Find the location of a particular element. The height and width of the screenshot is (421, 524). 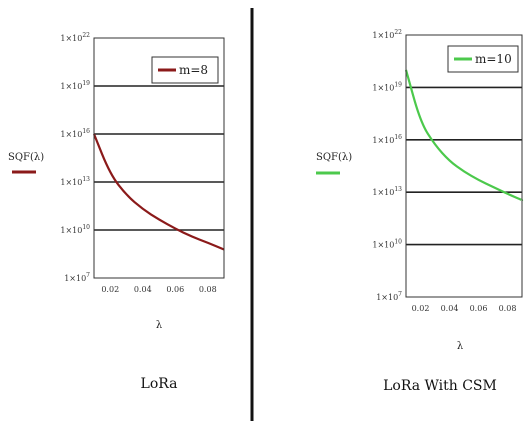

legend: m=8 is located at coordinates (185, 70).